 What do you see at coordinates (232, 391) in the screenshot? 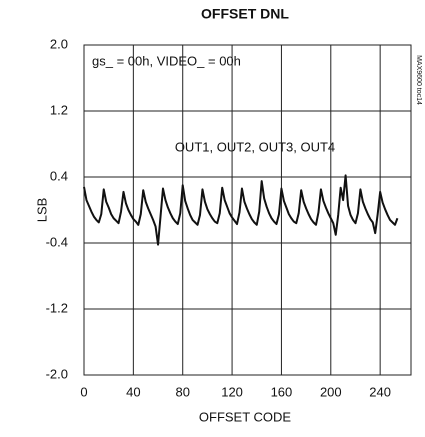
I see `x-tick-label: 120` at bounding box center [232, 391].